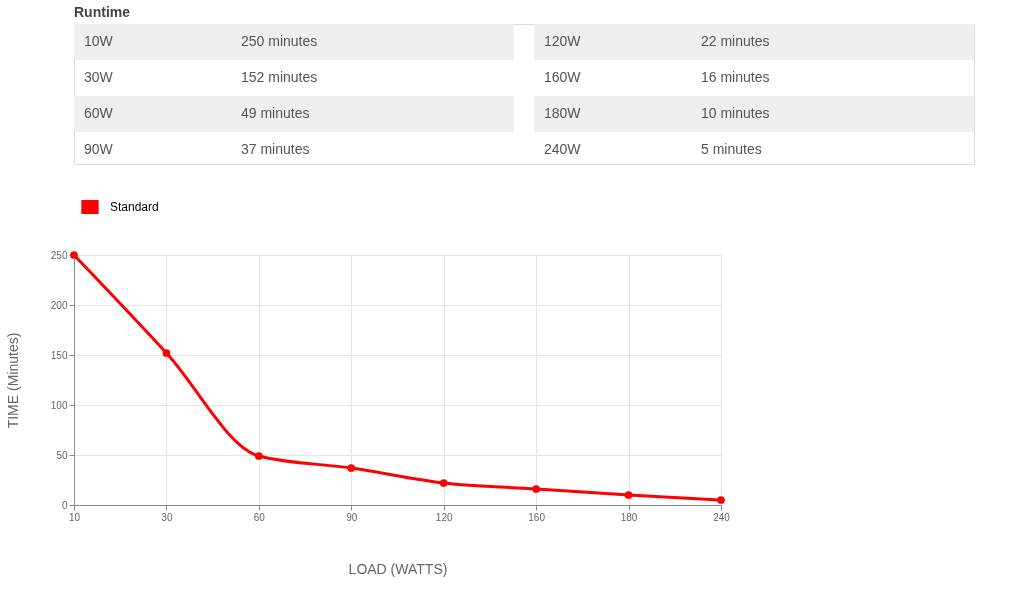 The height and width of the screenshot is (615, 1024). Describe the element at coordinates (12, 380) in the screenshot. I see `y-axis-title: TIME (Minutes)` at that location.